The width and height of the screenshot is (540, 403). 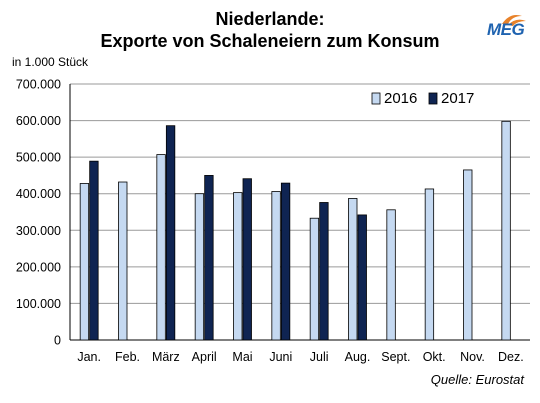 I want to click on y-tick-label: 100.000, so click(x=38, y=304).